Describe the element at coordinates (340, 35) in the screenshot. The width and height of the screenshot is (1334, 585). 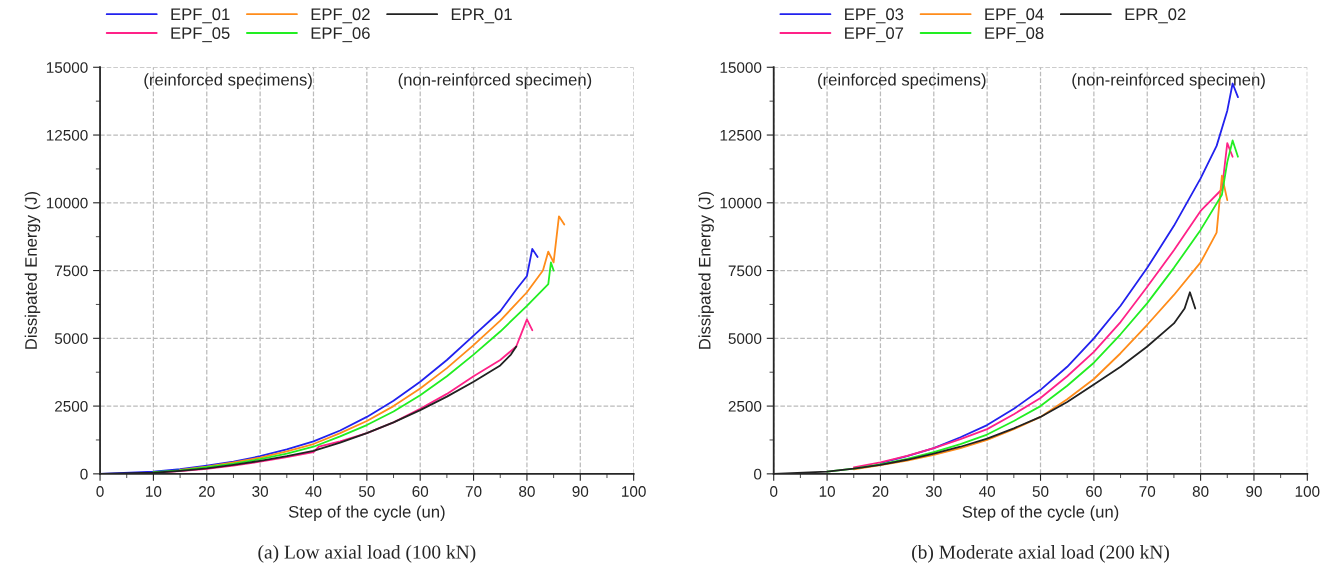
I see `legend-label: EPF_06` at that location.